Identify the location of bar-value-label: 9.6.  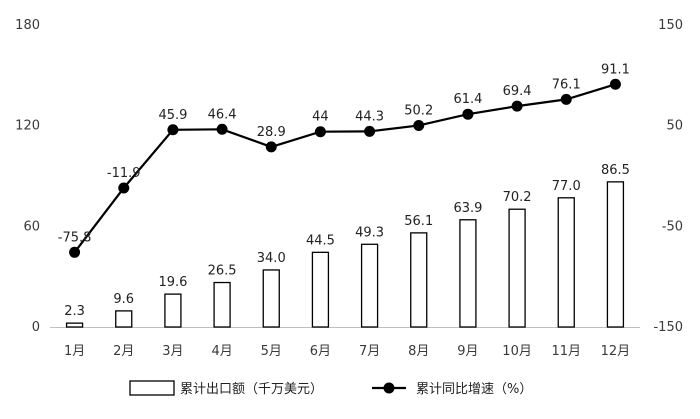
(123, 299).